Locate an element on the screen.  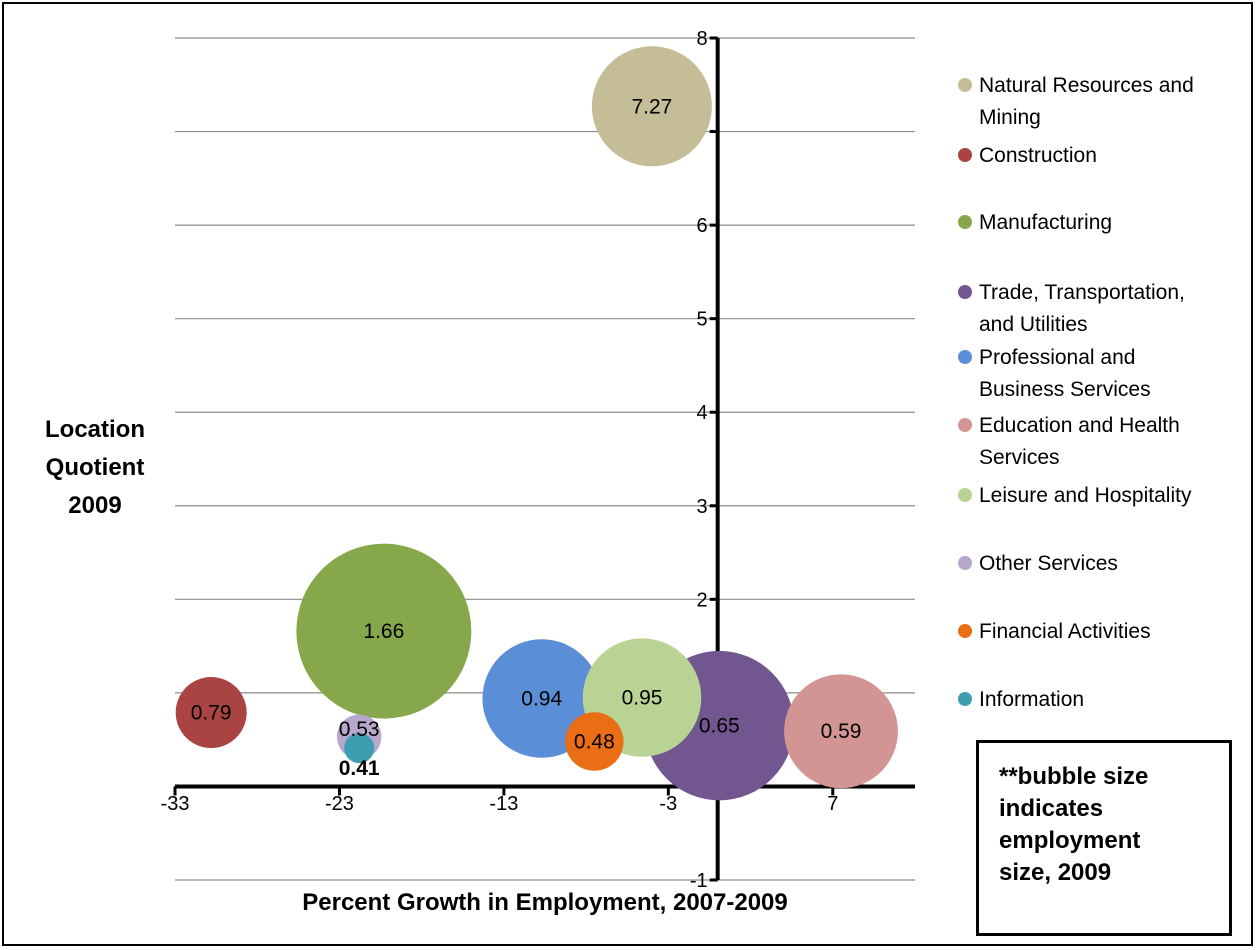
y-axis-title: Location is located at coordinates (95, 429).